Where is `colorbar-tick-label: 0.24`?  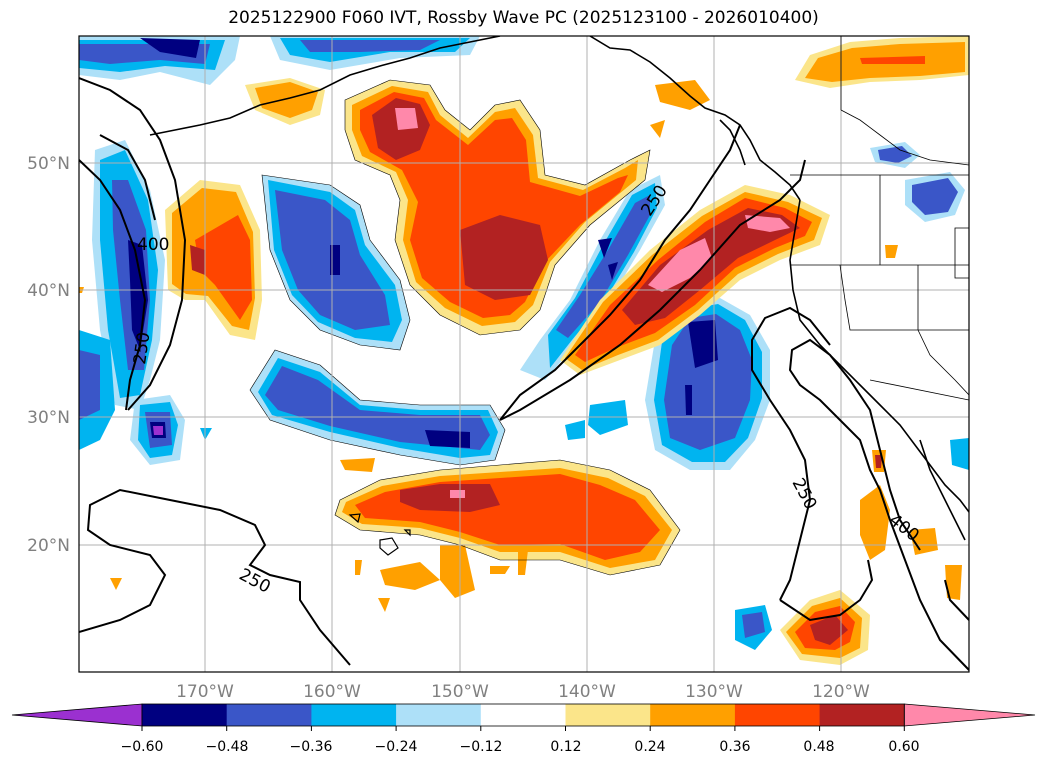
colorbar-tick-label: 0.24 is located at coordinates (649, 747).